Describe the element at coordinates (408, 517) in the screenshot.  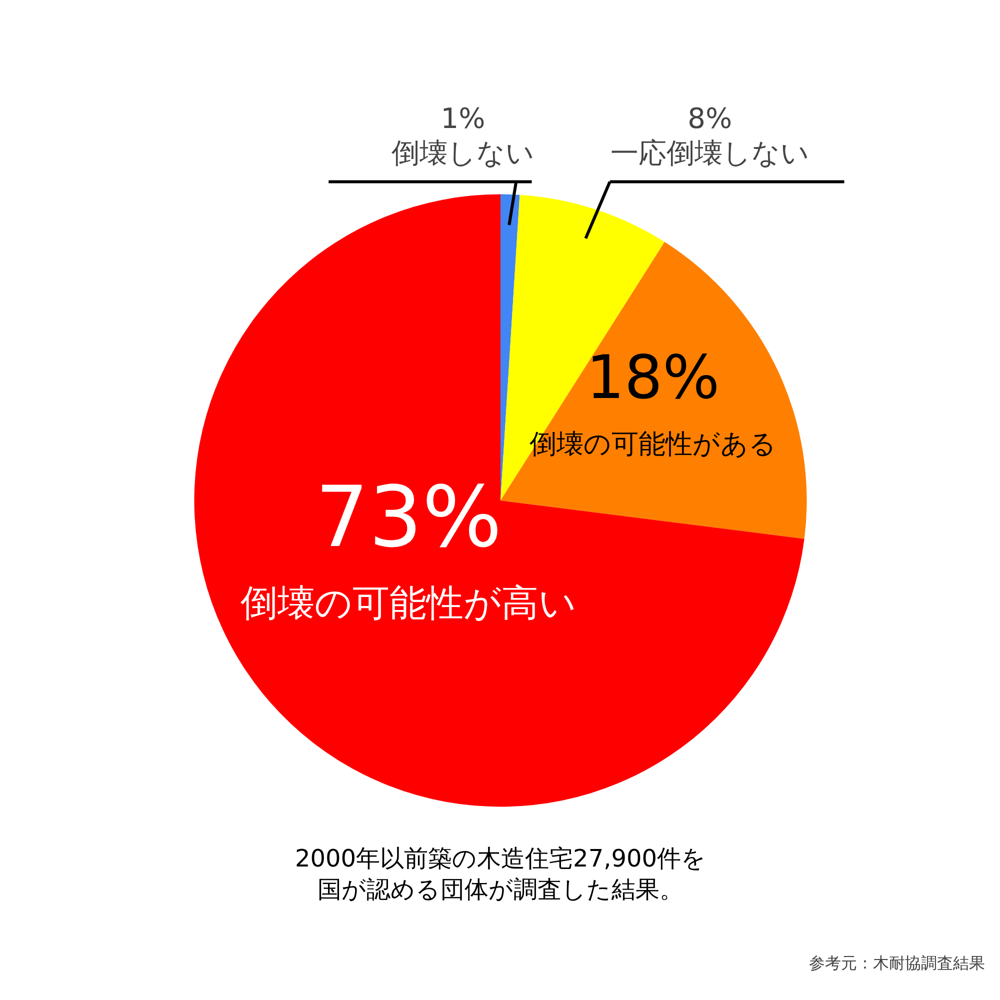
I see `data-label: 73%` at that location.